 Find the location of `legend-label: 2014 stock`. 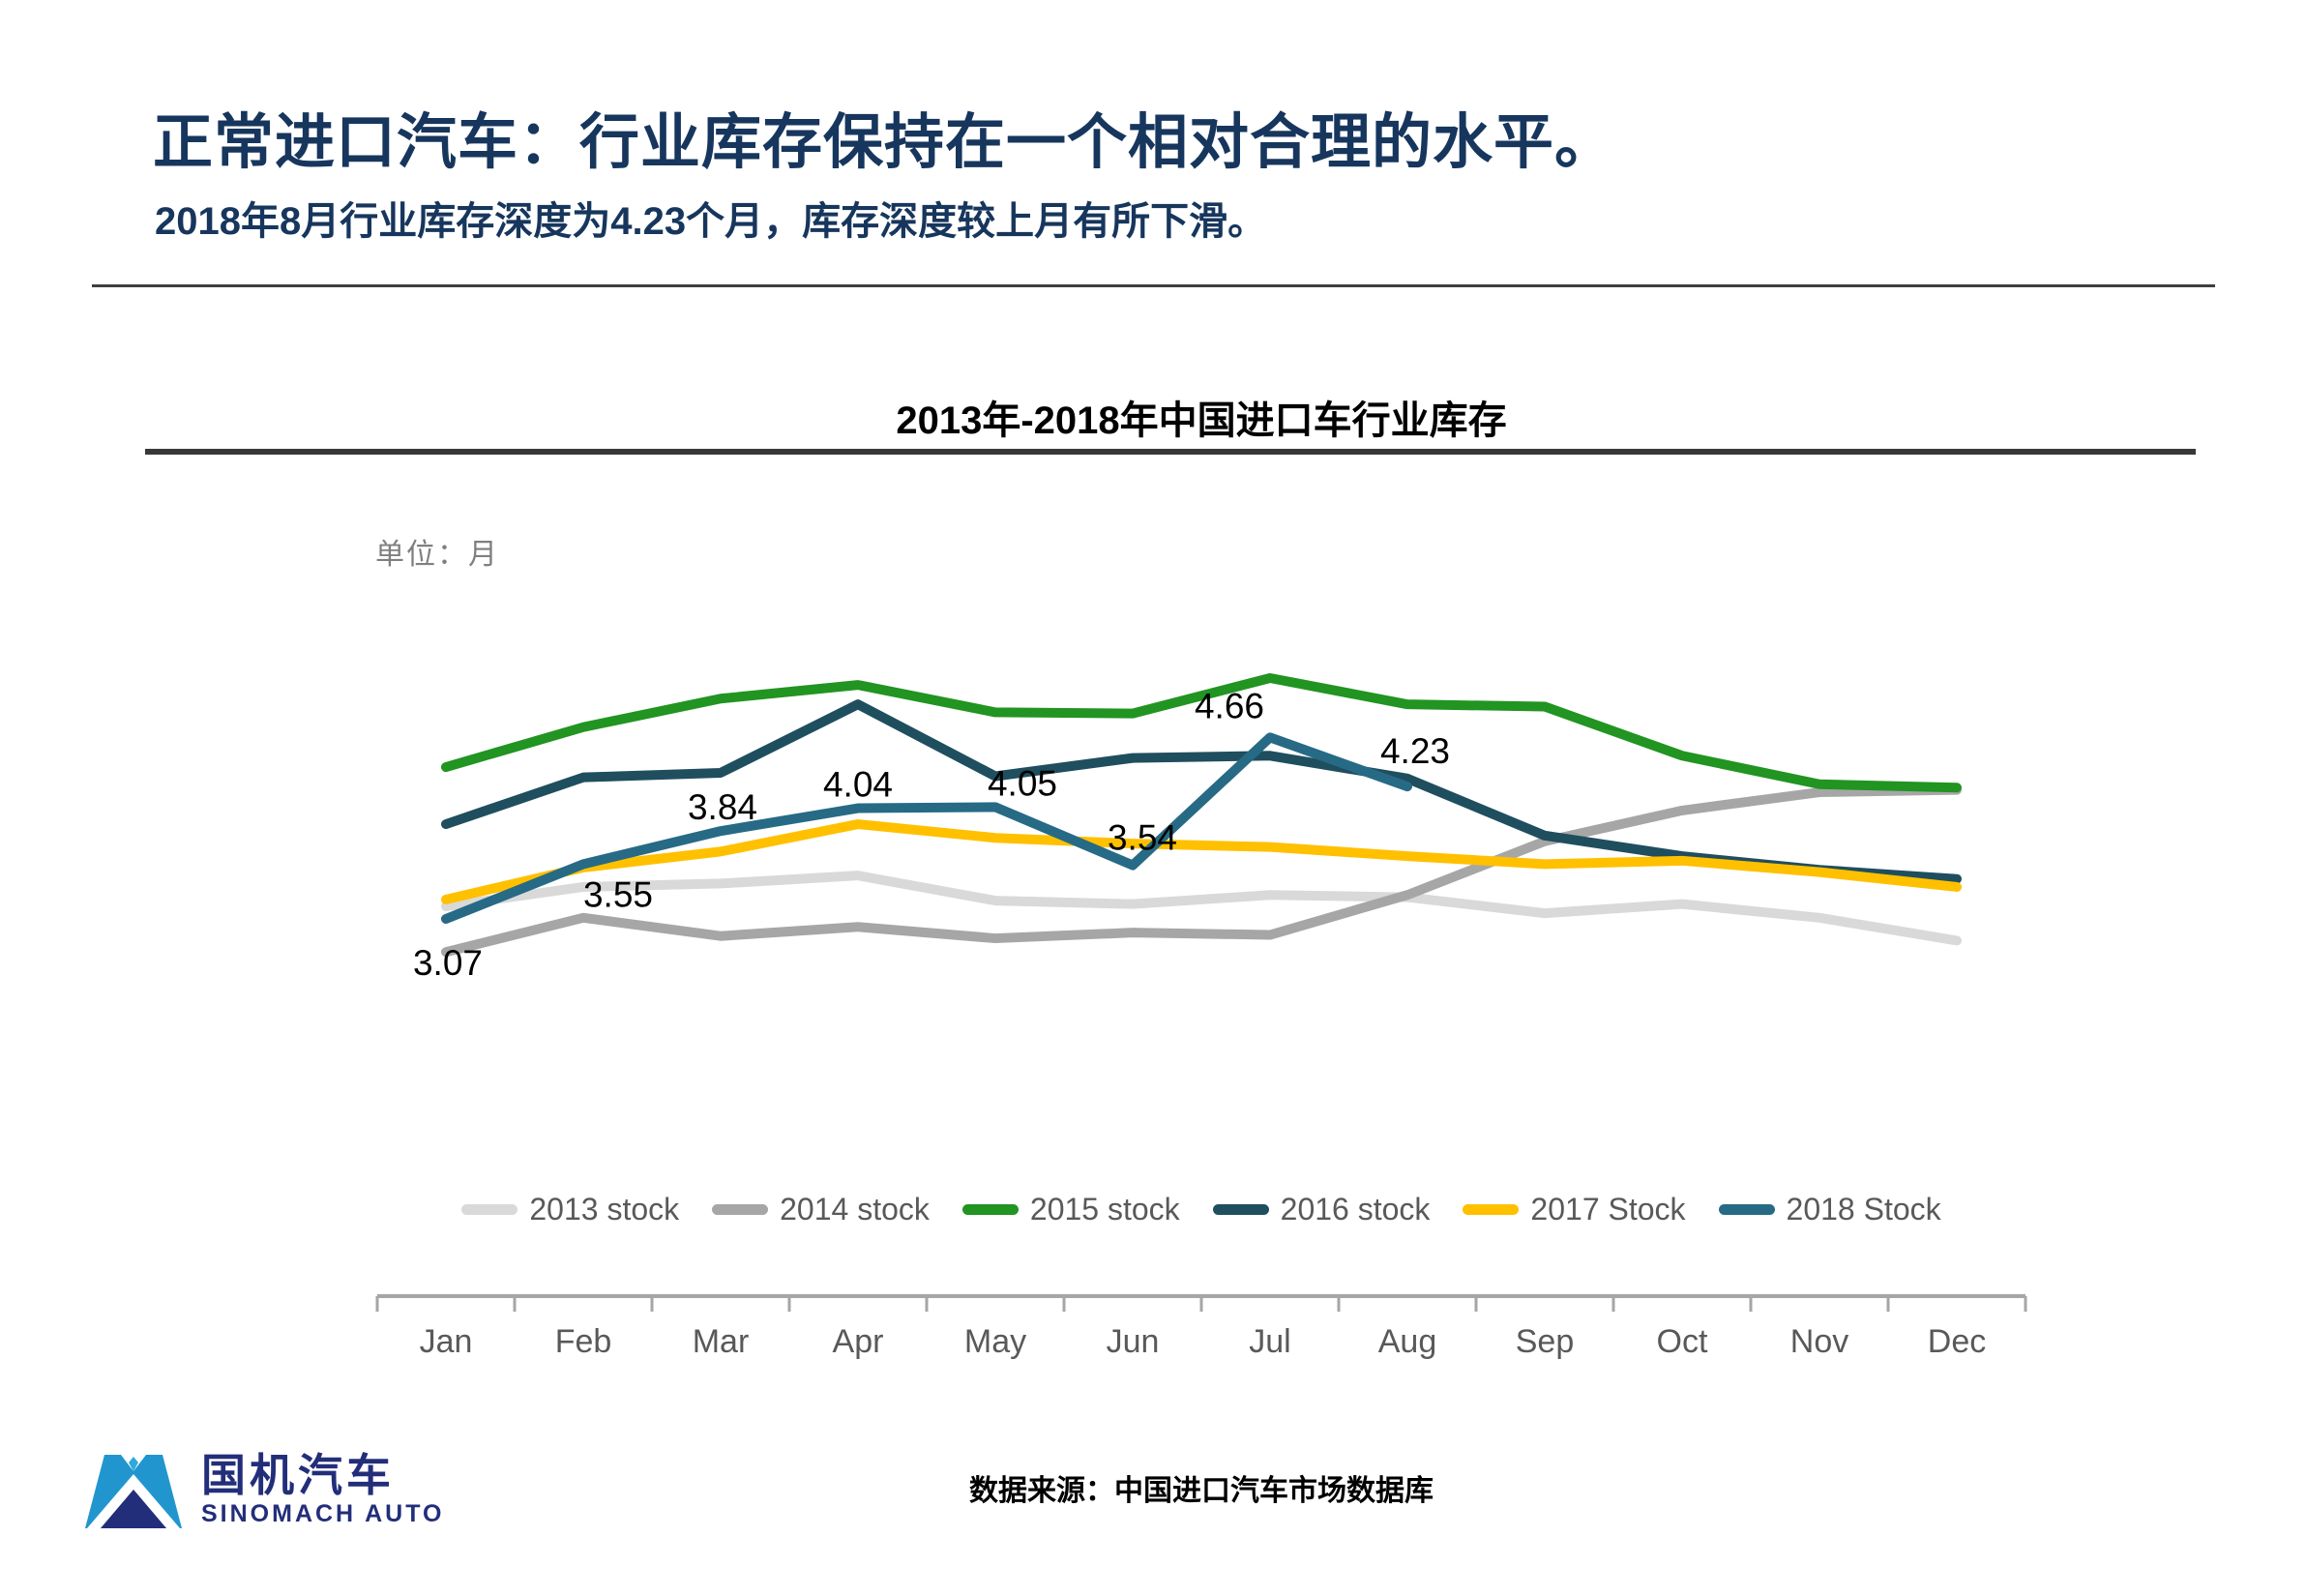

legend-label: 2014 stock is located at coordinates (855, 1209).